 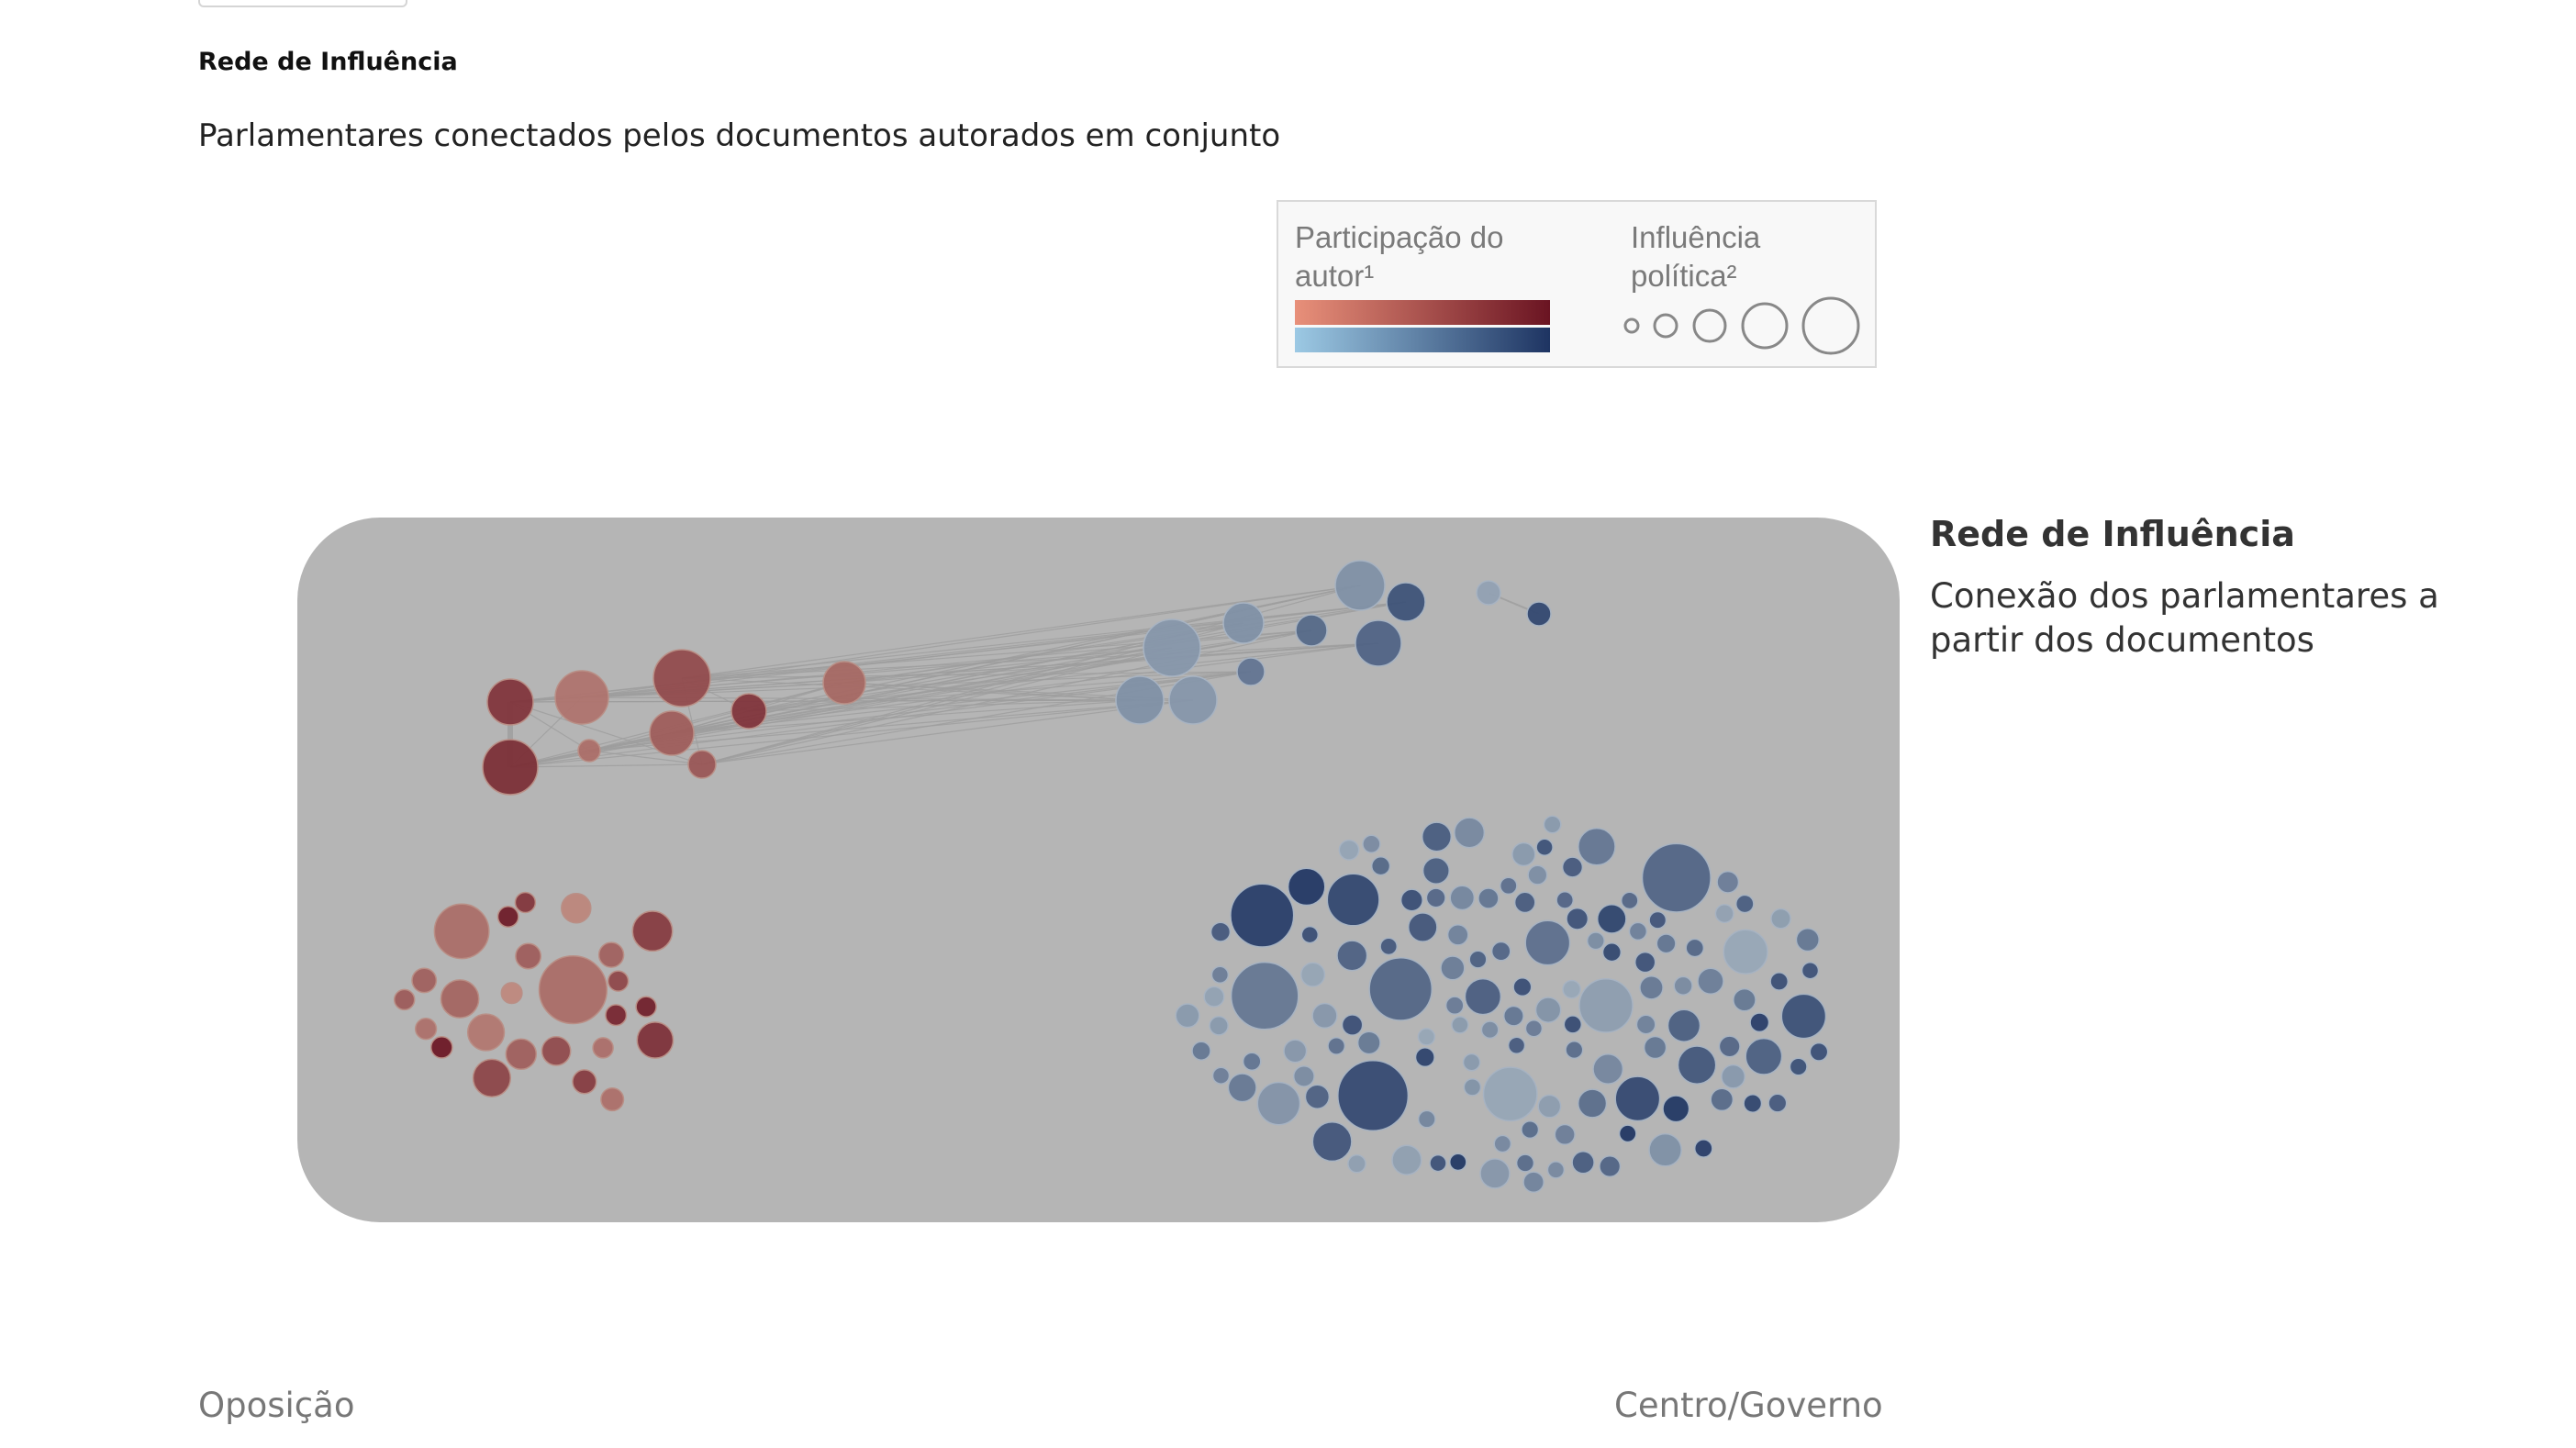 What do you see at coordinates (276, 1406) in the screenshot?
I see `axis-label-left: Oposição` at bounding box center [276, 1406].